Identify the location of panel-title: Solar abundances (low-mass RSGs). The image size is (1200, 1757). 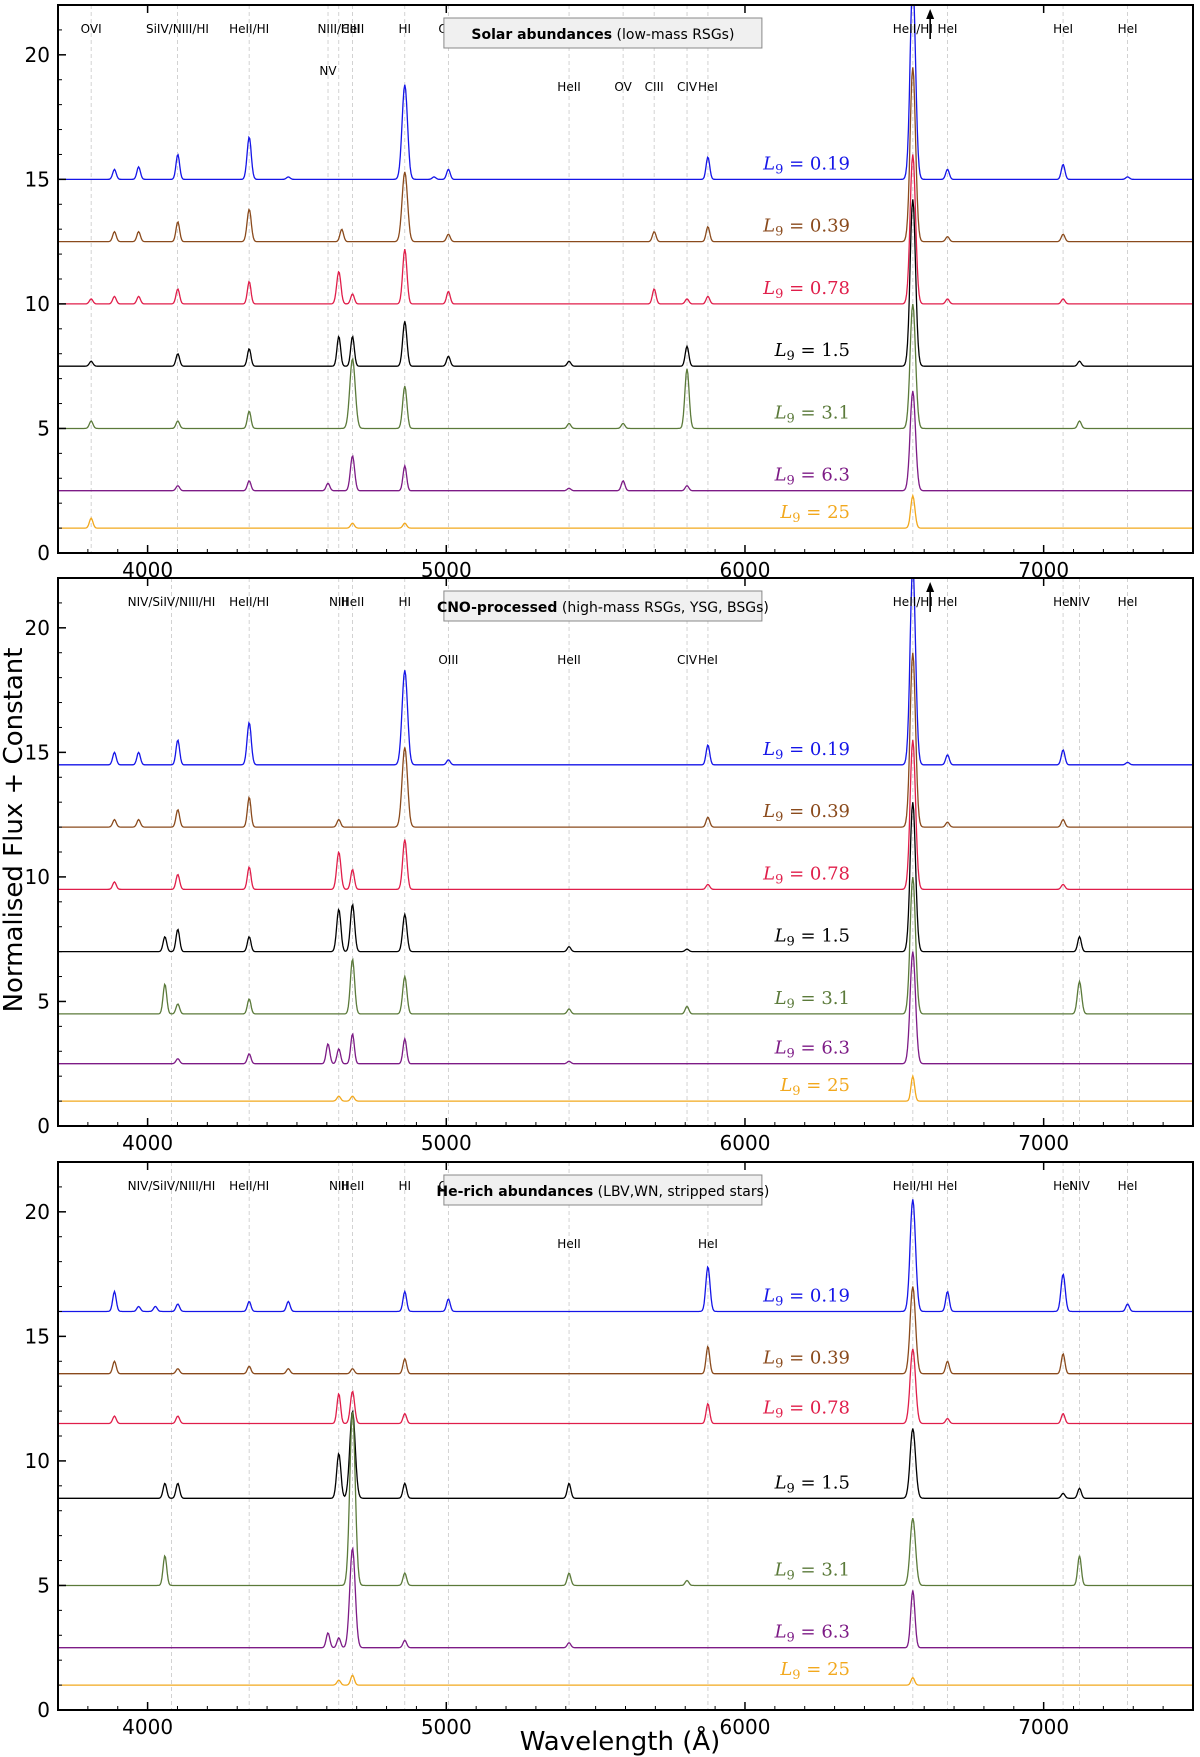
(602, 35).